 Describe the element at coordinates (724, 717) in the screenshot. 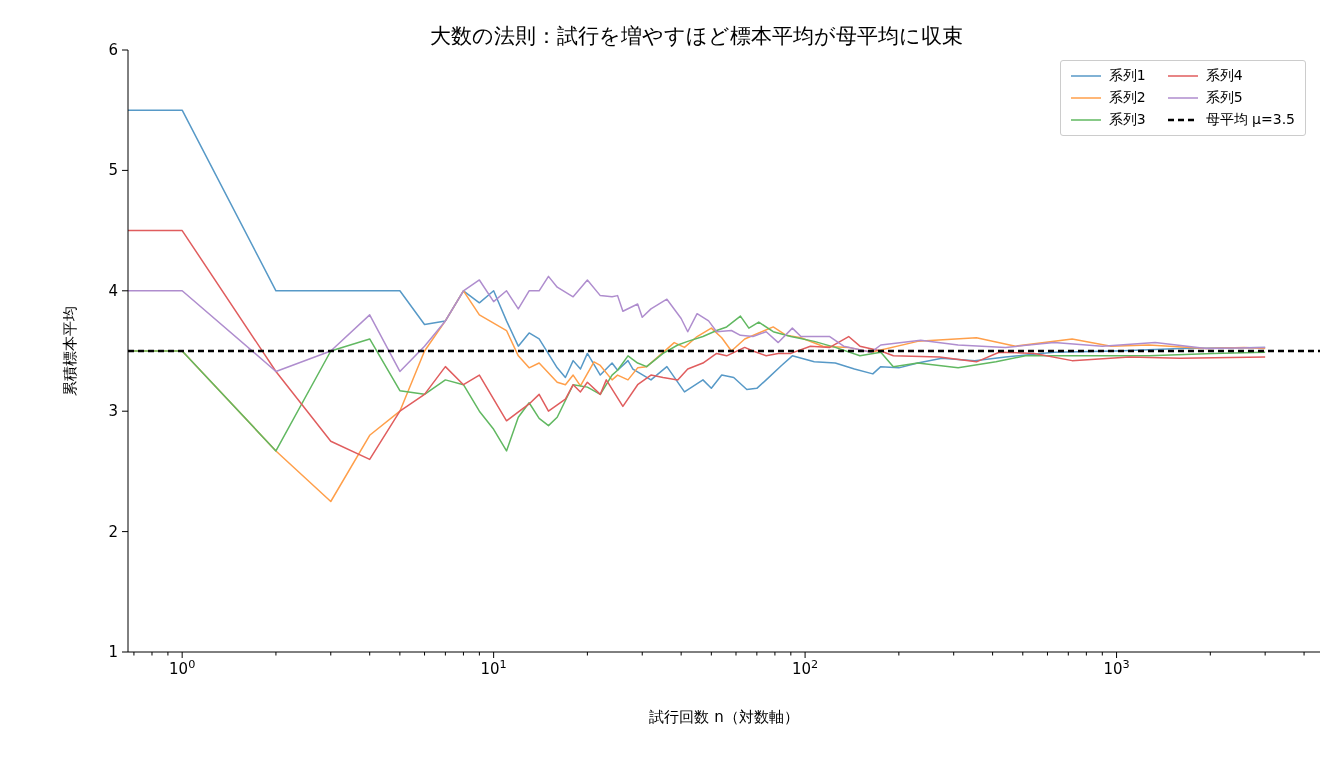

I see `x-axis-title: 試行回数 n（対数軸）` at that location.